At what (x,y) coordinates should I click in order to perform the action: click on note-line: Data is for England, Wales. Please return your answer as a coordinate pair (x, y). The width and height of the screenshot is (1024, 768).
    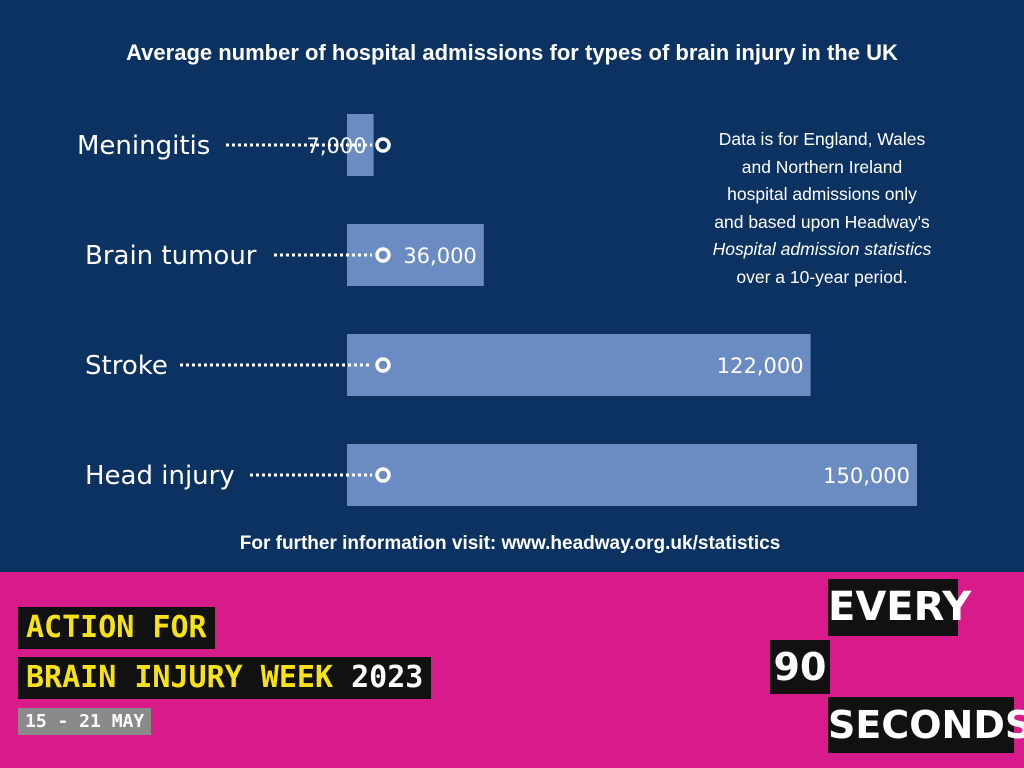
    Looking at the image, I should click on (822, 139).